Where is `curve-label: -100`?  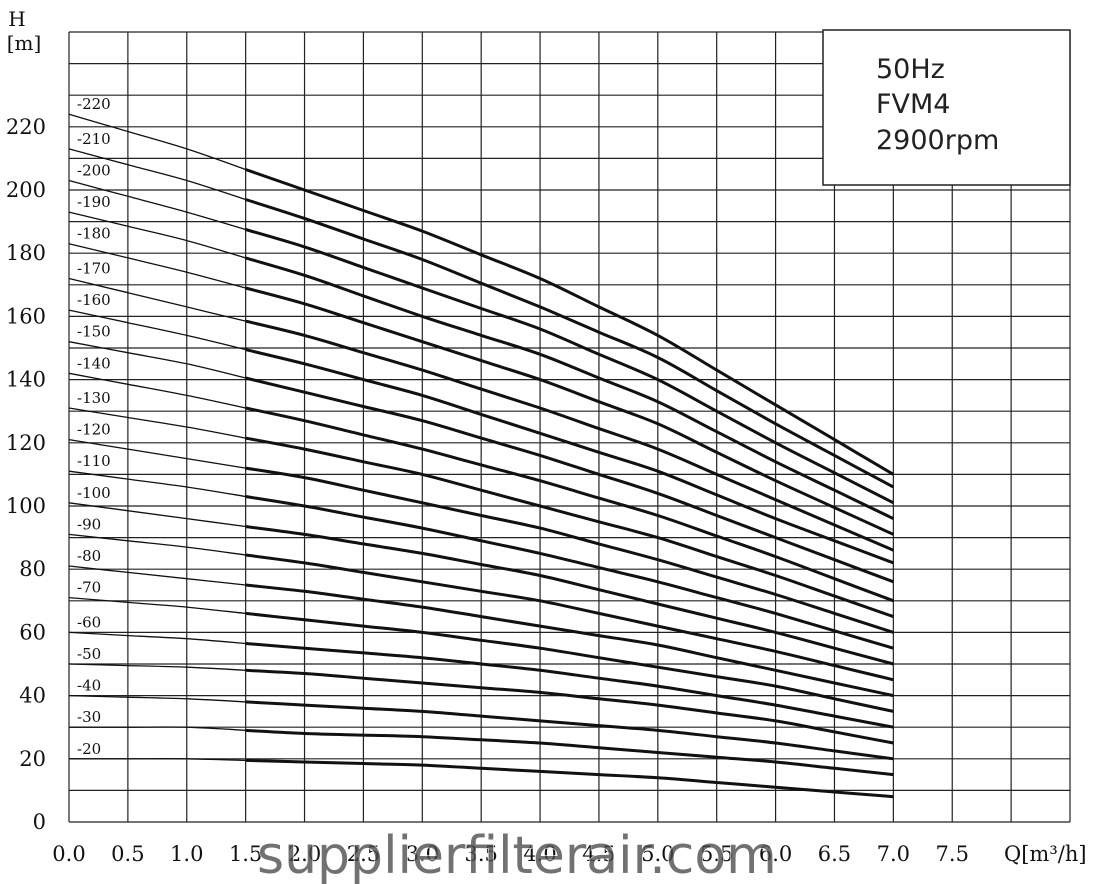 curve-label: -100 is located at coordinates (94, 493).